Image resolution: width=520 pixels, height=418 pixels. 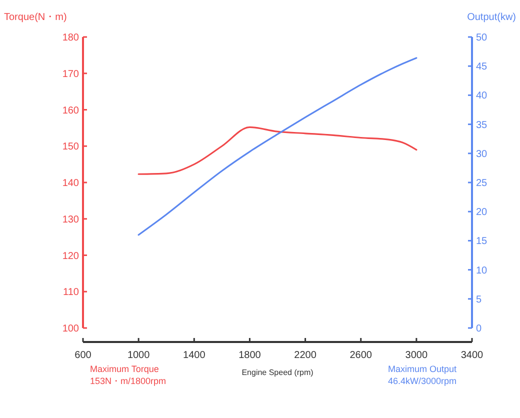 What do you see at coordinates (479, 329) in the screenshot?
I see `y2-tick-label: 0` at bounding box center [479, 329].